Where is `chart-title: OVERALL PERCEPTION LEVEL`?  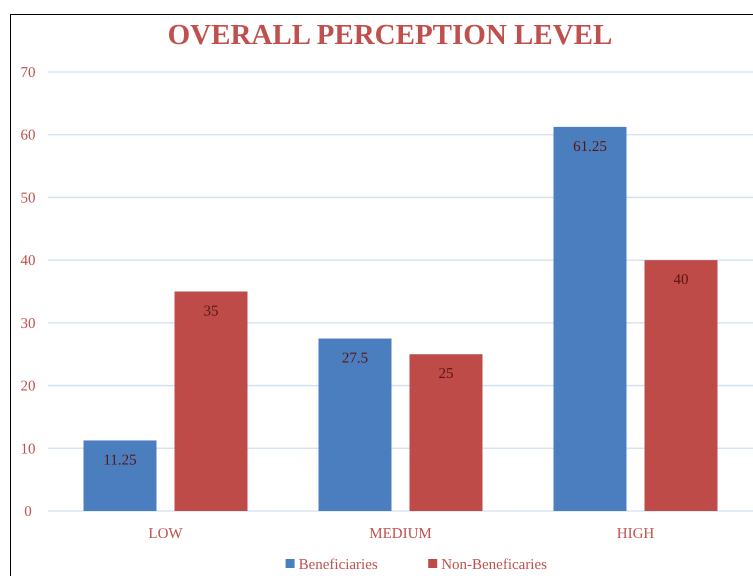
chart-title: OVERALL PERCEPTION LEVEL is located at coordinates (390, 35).